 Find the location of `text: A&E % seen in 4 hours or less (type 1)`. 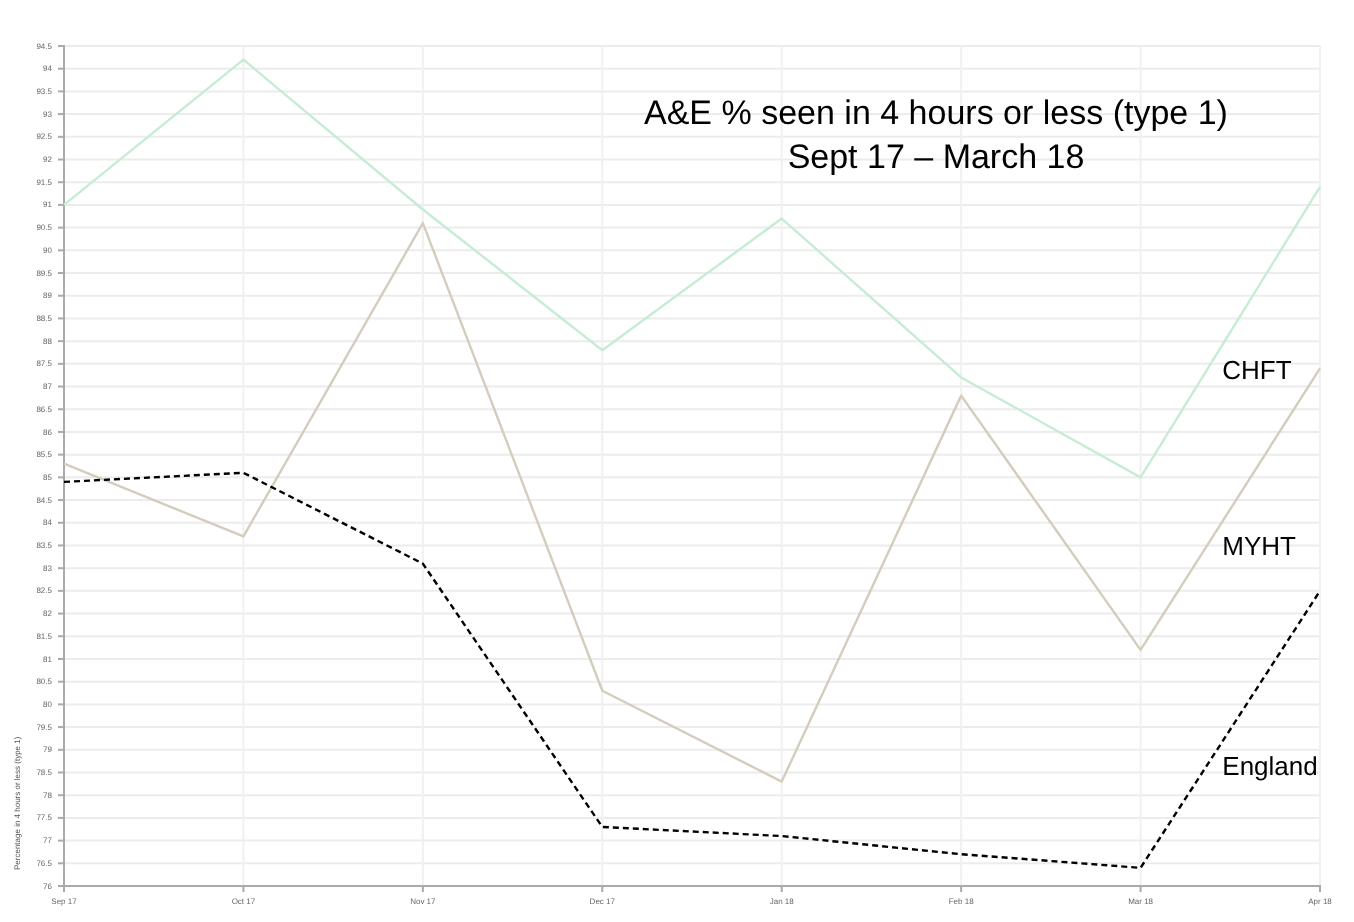

text: A&E % seen in 4 hours or less (type 1) is located at coordinates (936, 113).